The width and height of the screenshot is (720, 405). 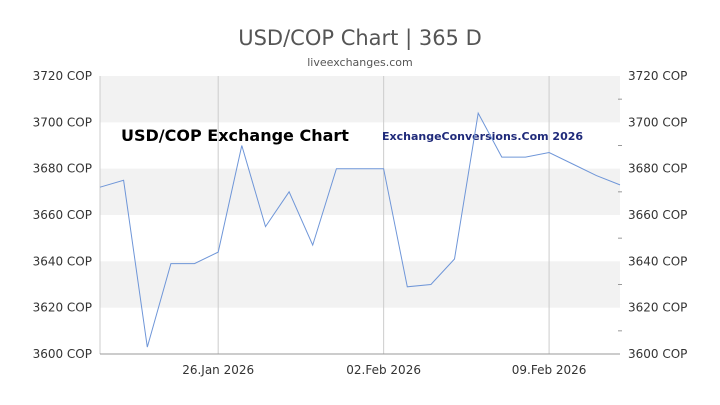 I want to click on y-axis-right-ticks, so click(x=620, y=215).